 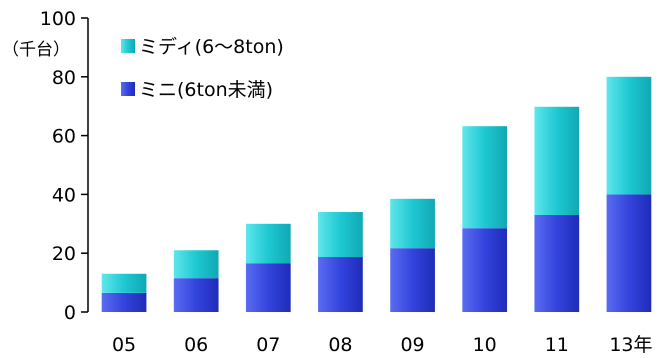 What do you see at coordinates (128, 89) in the screenshot?
I see `legend-swatch-mini` at bounding box center [128, 89].